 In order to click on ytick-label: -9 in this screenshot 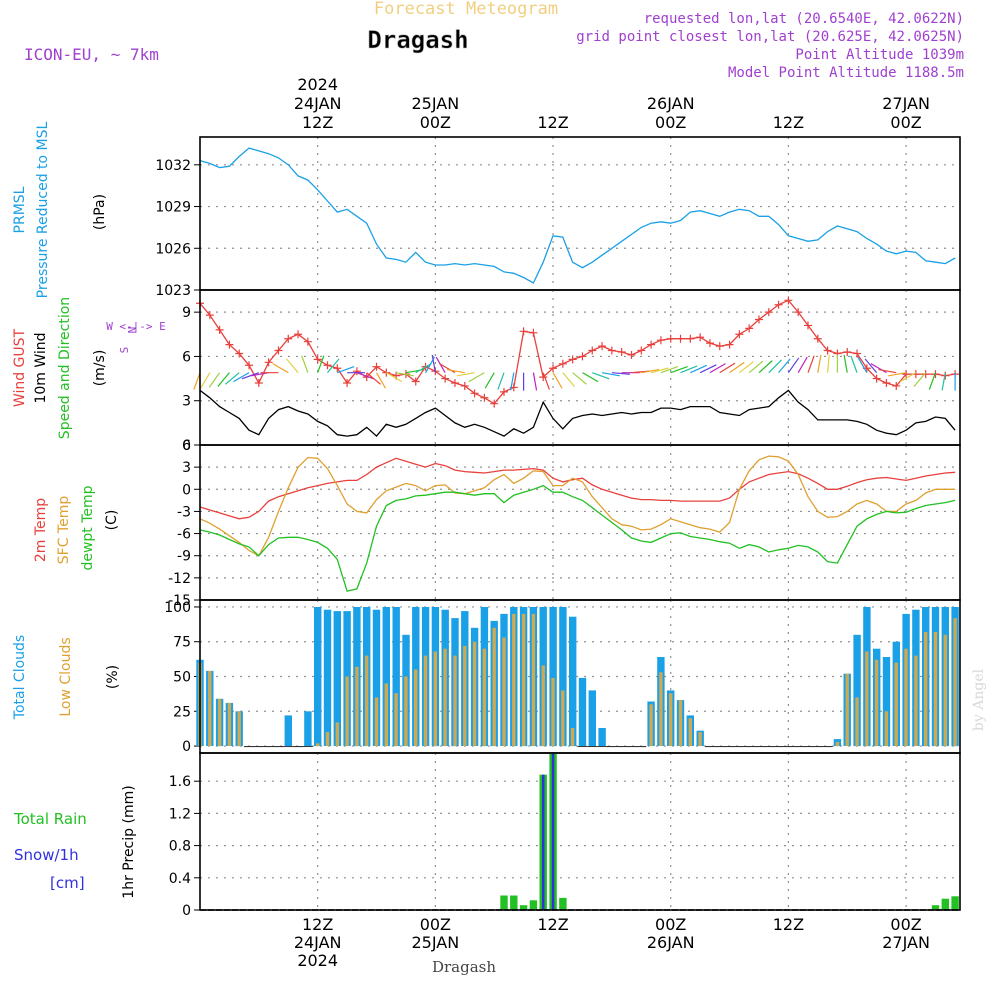, I will do `click(184, 557)`.